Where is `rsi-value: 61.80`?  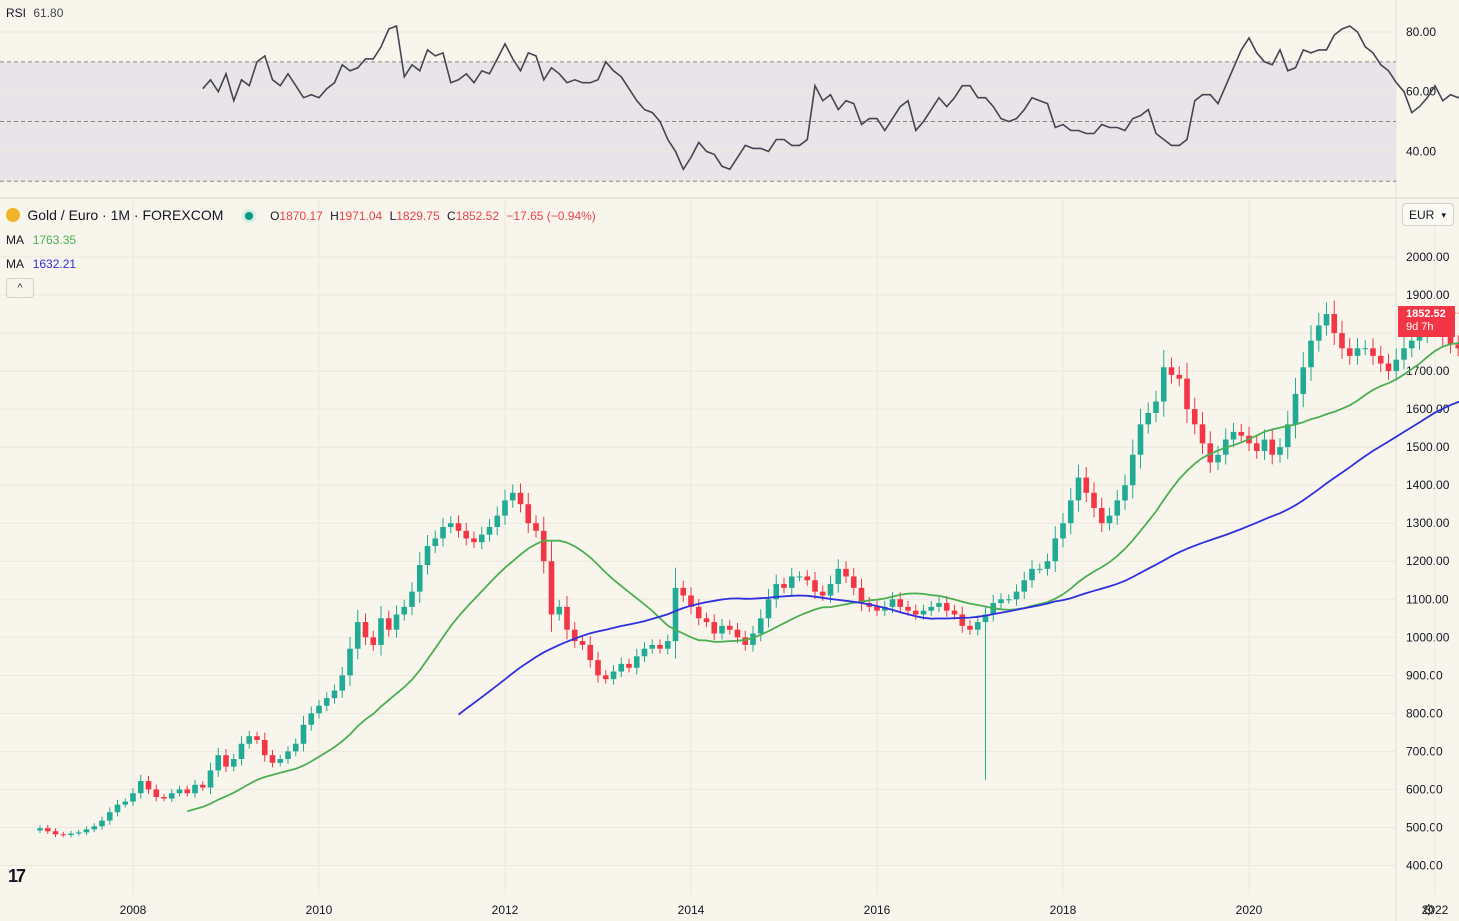
rsi-value: 61.80 is located at coordinates (48, 13).